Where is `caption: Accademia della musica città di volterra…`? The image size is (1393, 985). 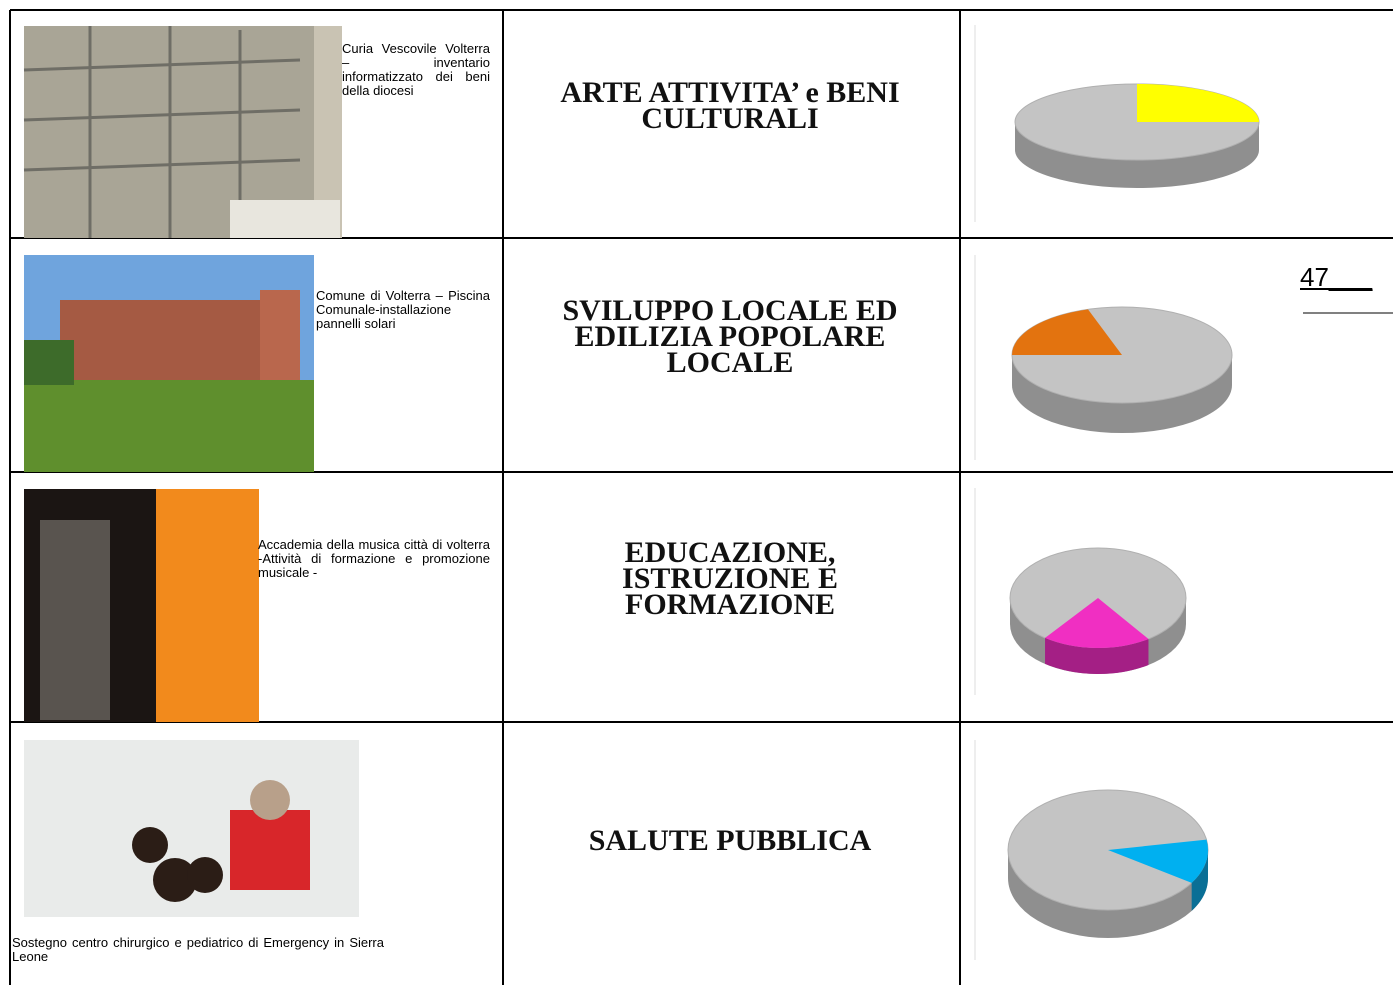 caption: Accademia della musica città di volterra… is located at coordinates (374, 558).